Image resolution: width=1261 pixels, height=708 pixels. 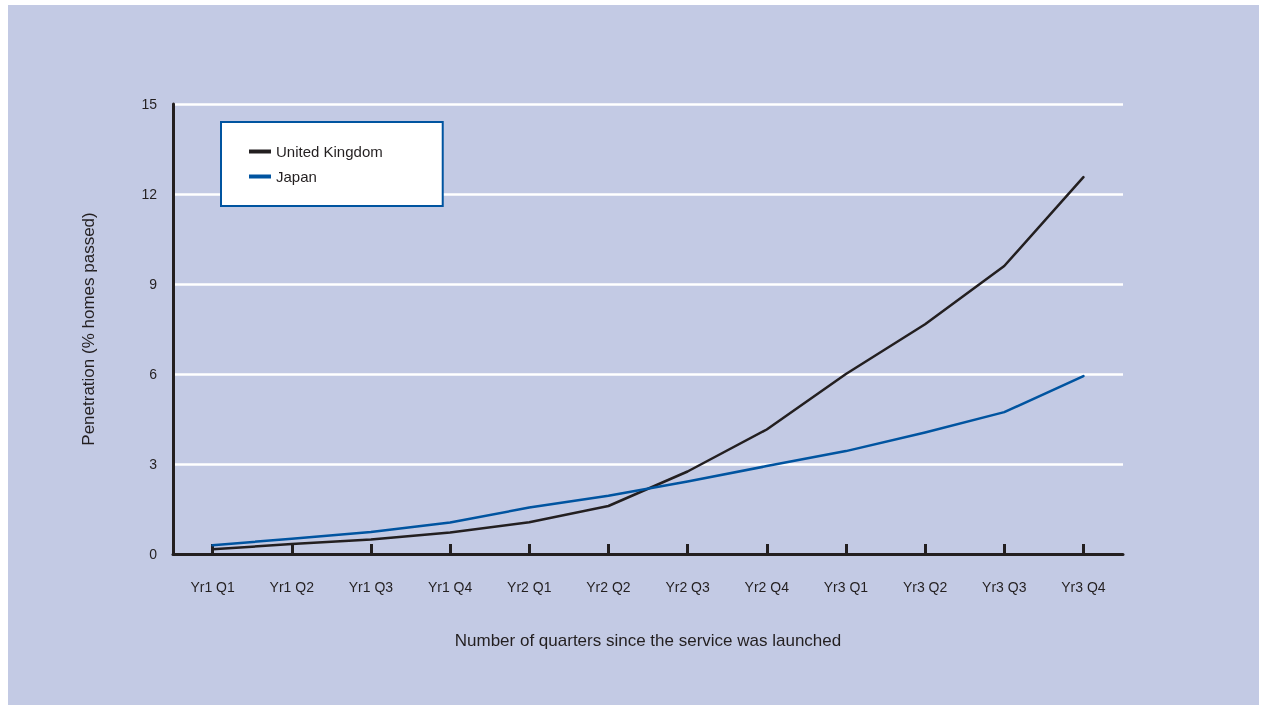 I want to click on x-tick-label: Yr1 Q3, so click(x=371, y=587).